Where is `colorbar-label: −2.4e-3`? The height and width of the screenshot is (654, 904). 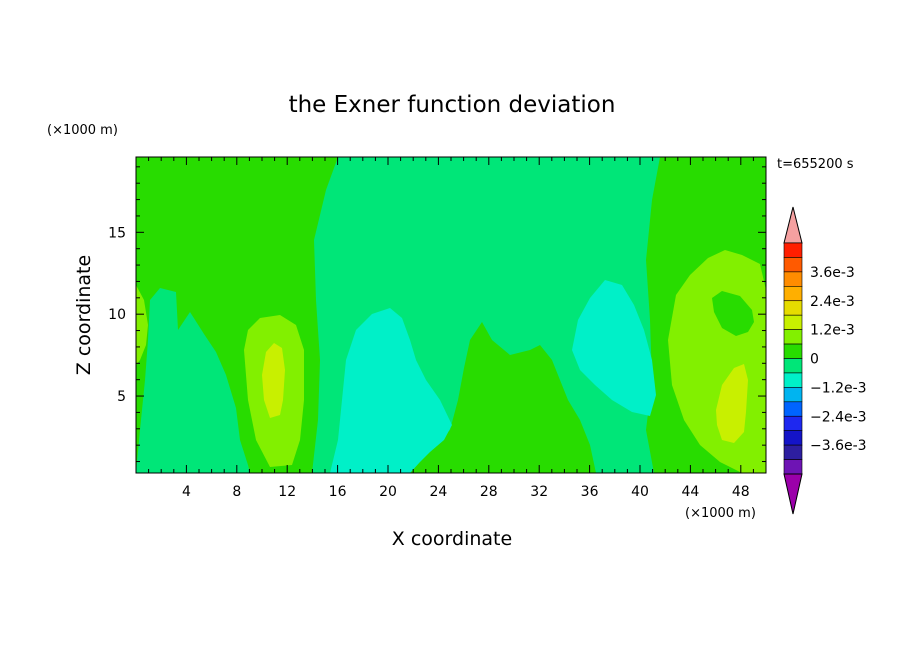
colorbar-label: −2.4e-3 is located at coordinates (838, 417).